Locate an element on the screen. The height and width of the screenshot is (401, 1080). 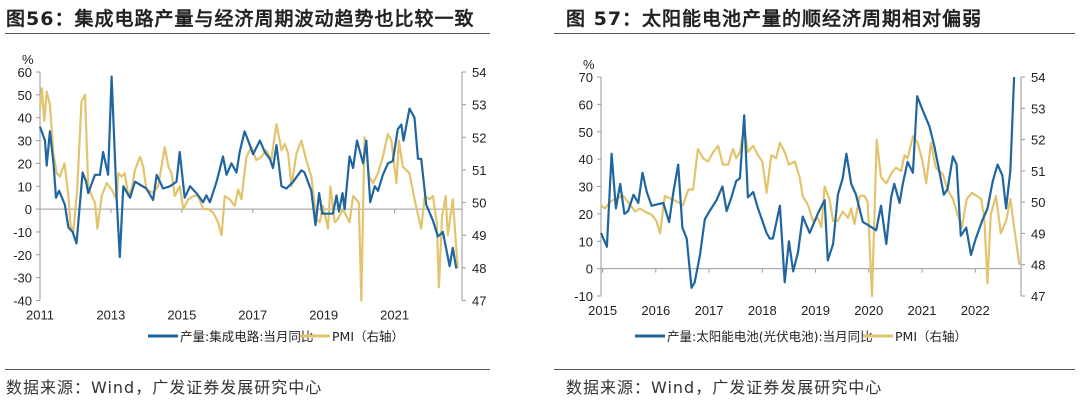
right-y-tick-label: 30 is located at coordinates (586, 187).